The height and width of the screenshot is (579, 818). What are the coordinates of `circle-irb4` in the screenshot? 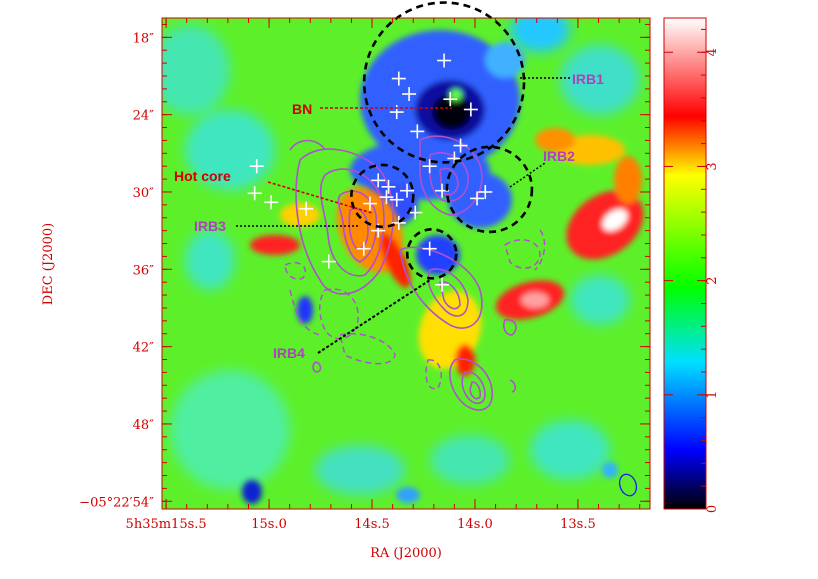 It's located at (431, 254).